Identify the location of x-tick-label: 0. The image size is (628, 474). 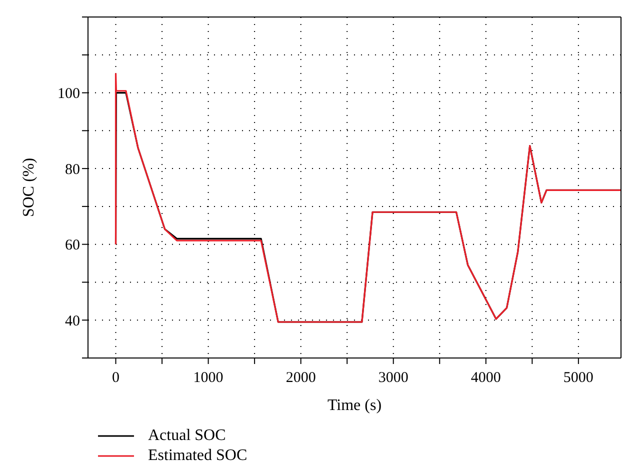
(116, 378).